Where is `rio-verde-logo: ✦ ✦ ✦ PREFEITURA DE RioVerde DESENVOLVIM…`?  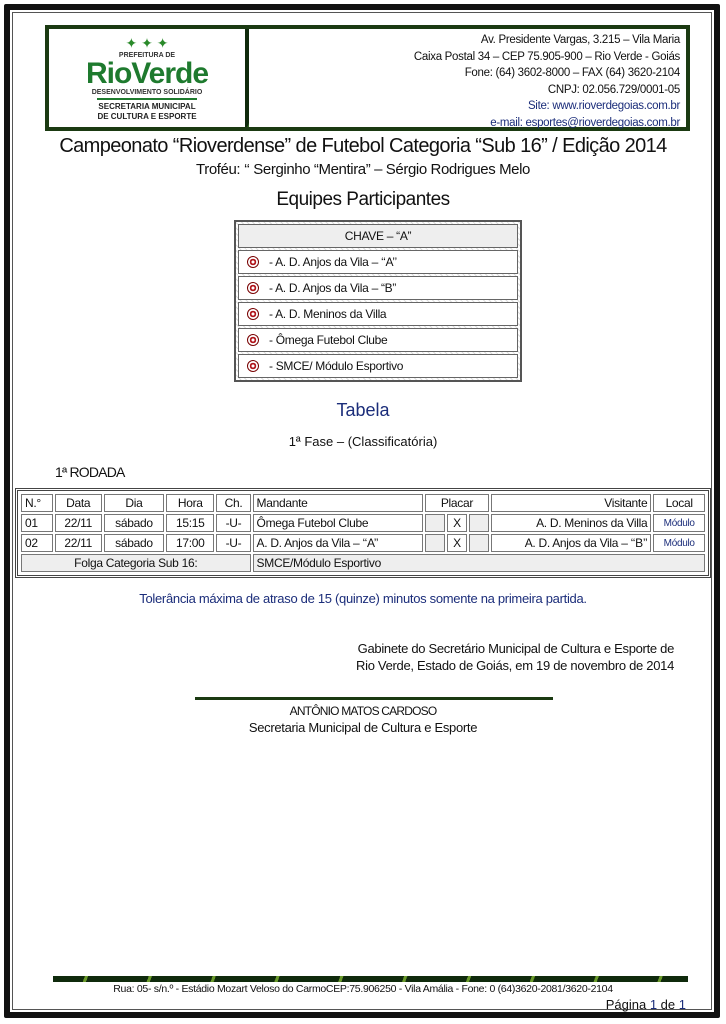 rio-verde-logo: ✦ ✦ ✦ PREFEITURA DE RioVerde DESENVOLVIM… is located at coordinates (147, 78).